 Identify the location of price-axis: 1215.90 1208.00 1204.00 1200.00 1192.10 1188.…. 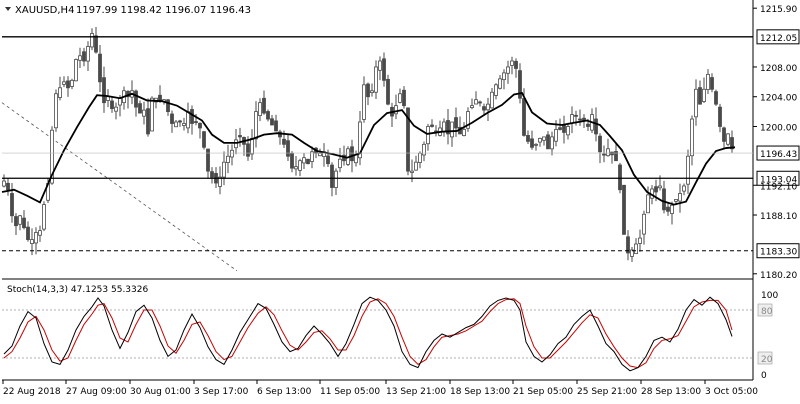
(775, 143).